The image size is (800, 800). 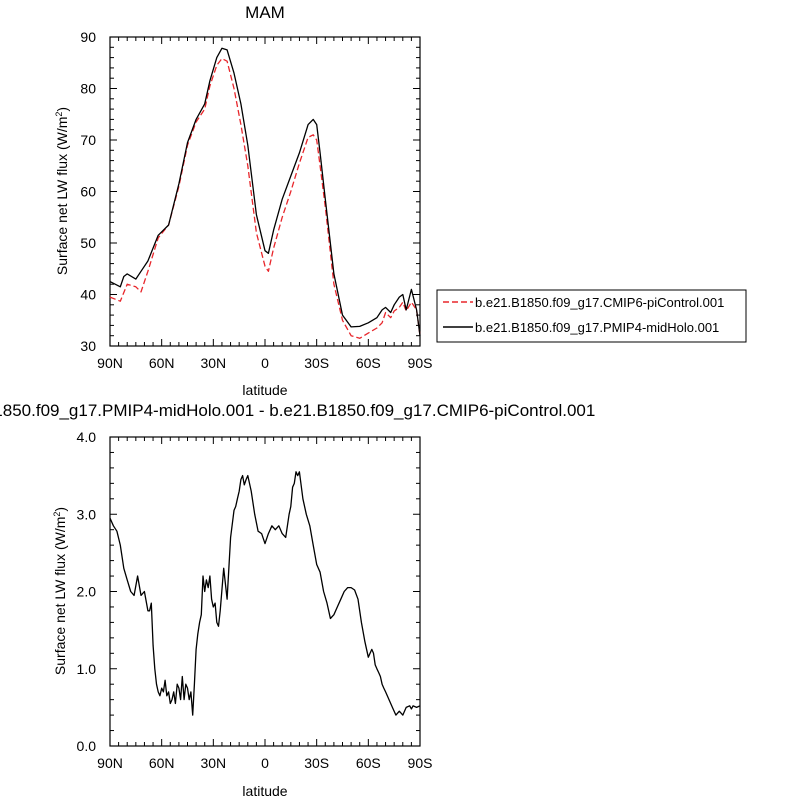 What do you see at coordinates (420, 763) in the screenshot?
I see `bottom-chart-x-tick-label: 90S` at bounding box center [420, 763].